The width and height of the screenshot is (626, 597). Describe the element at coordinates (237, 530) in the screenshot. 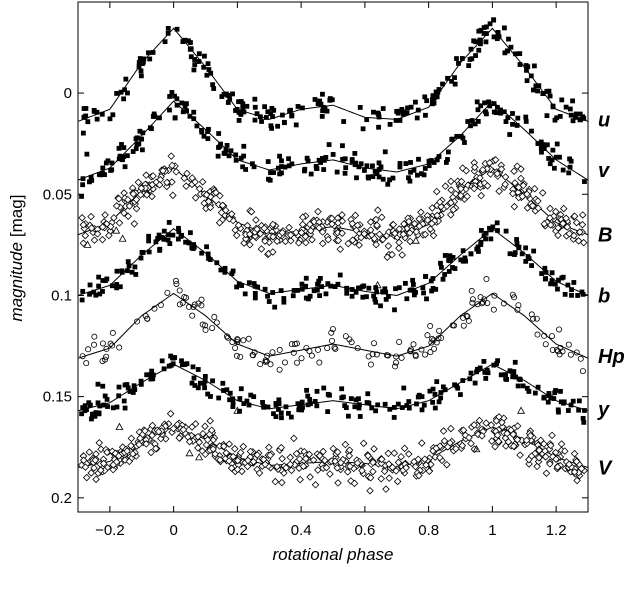

I see `x-tick-label: 0.2` at that location.